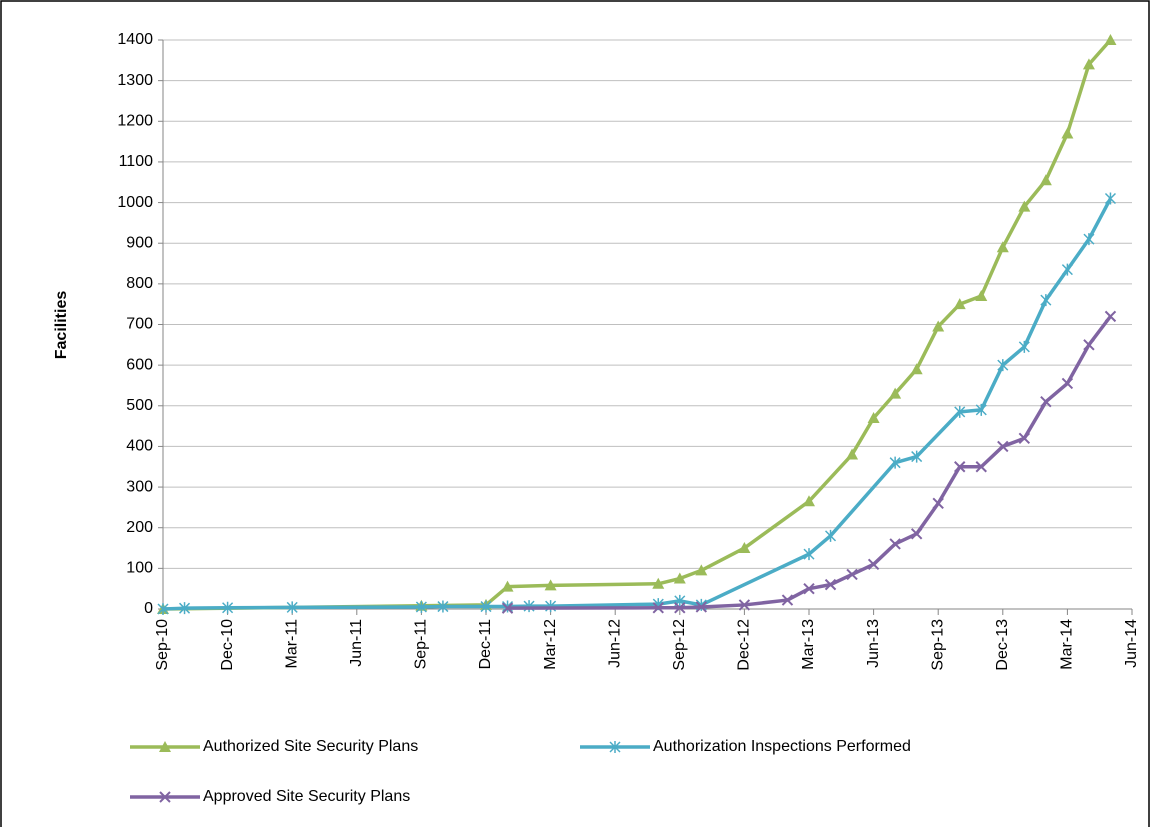  What do you see at coordinates (162, 645) in the screenshot?
I see `x-tick-label: Sep-10` at bounding box center [162, 645].